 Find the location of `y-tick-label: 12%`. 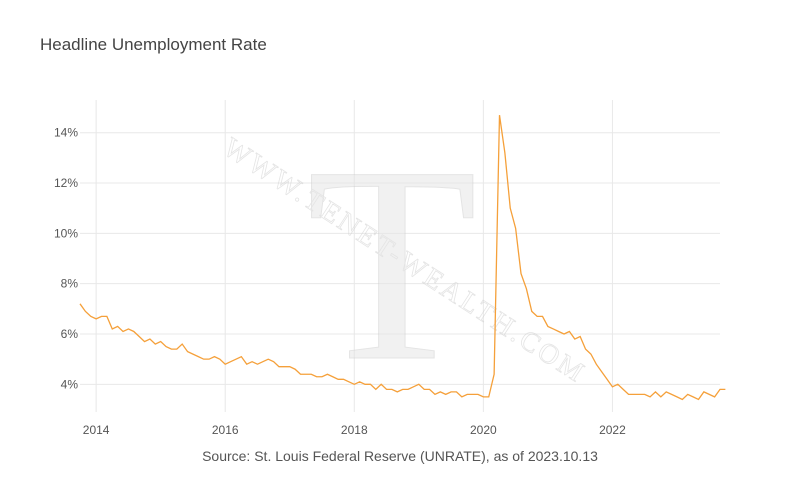

y-tick-label: 12% is located at coordinates (66, 183).